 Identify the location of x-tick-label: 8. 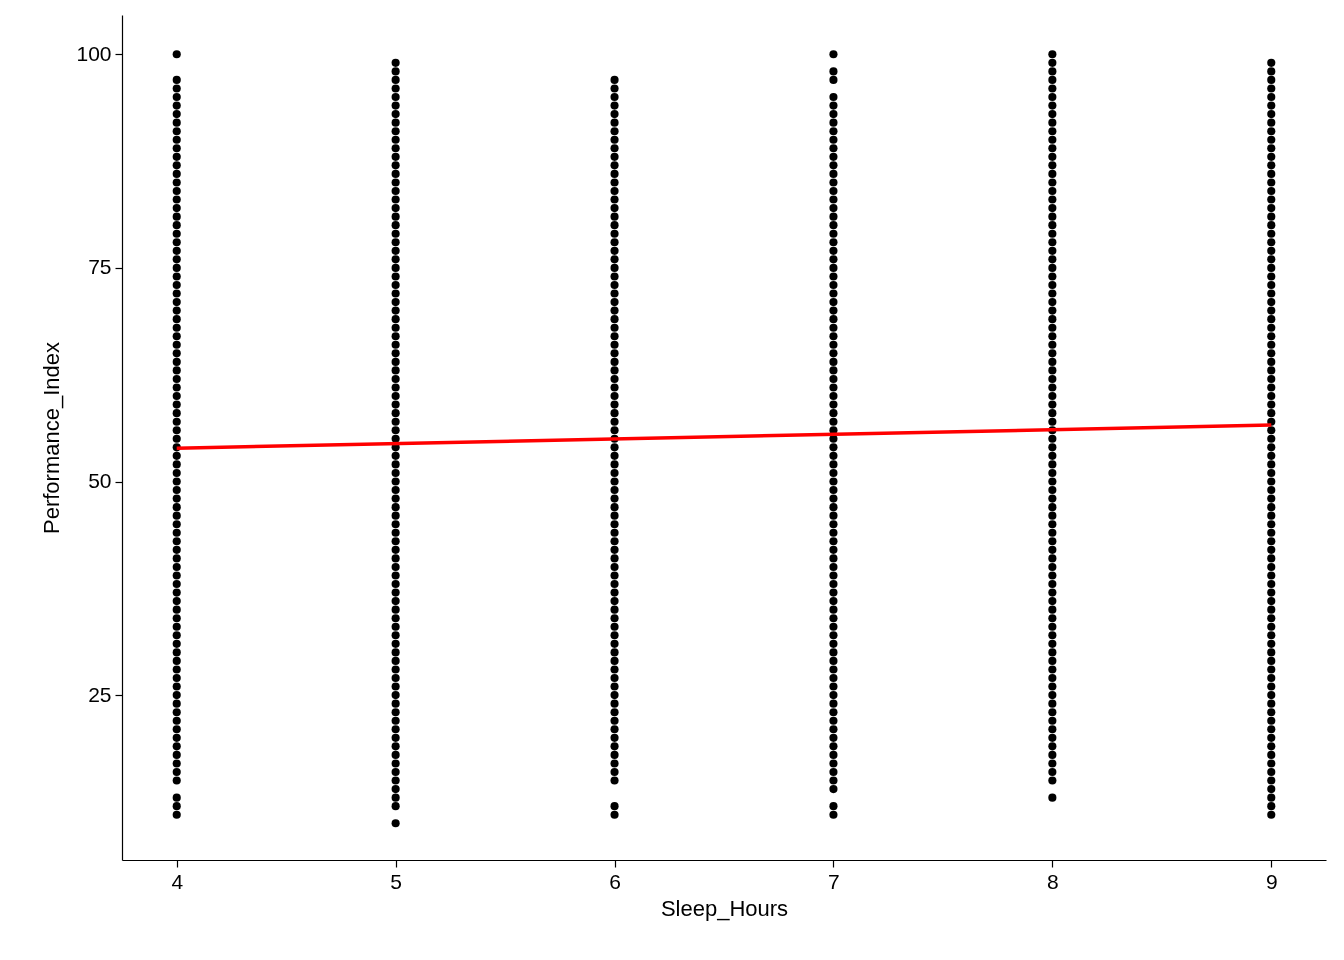
(1053, 881).